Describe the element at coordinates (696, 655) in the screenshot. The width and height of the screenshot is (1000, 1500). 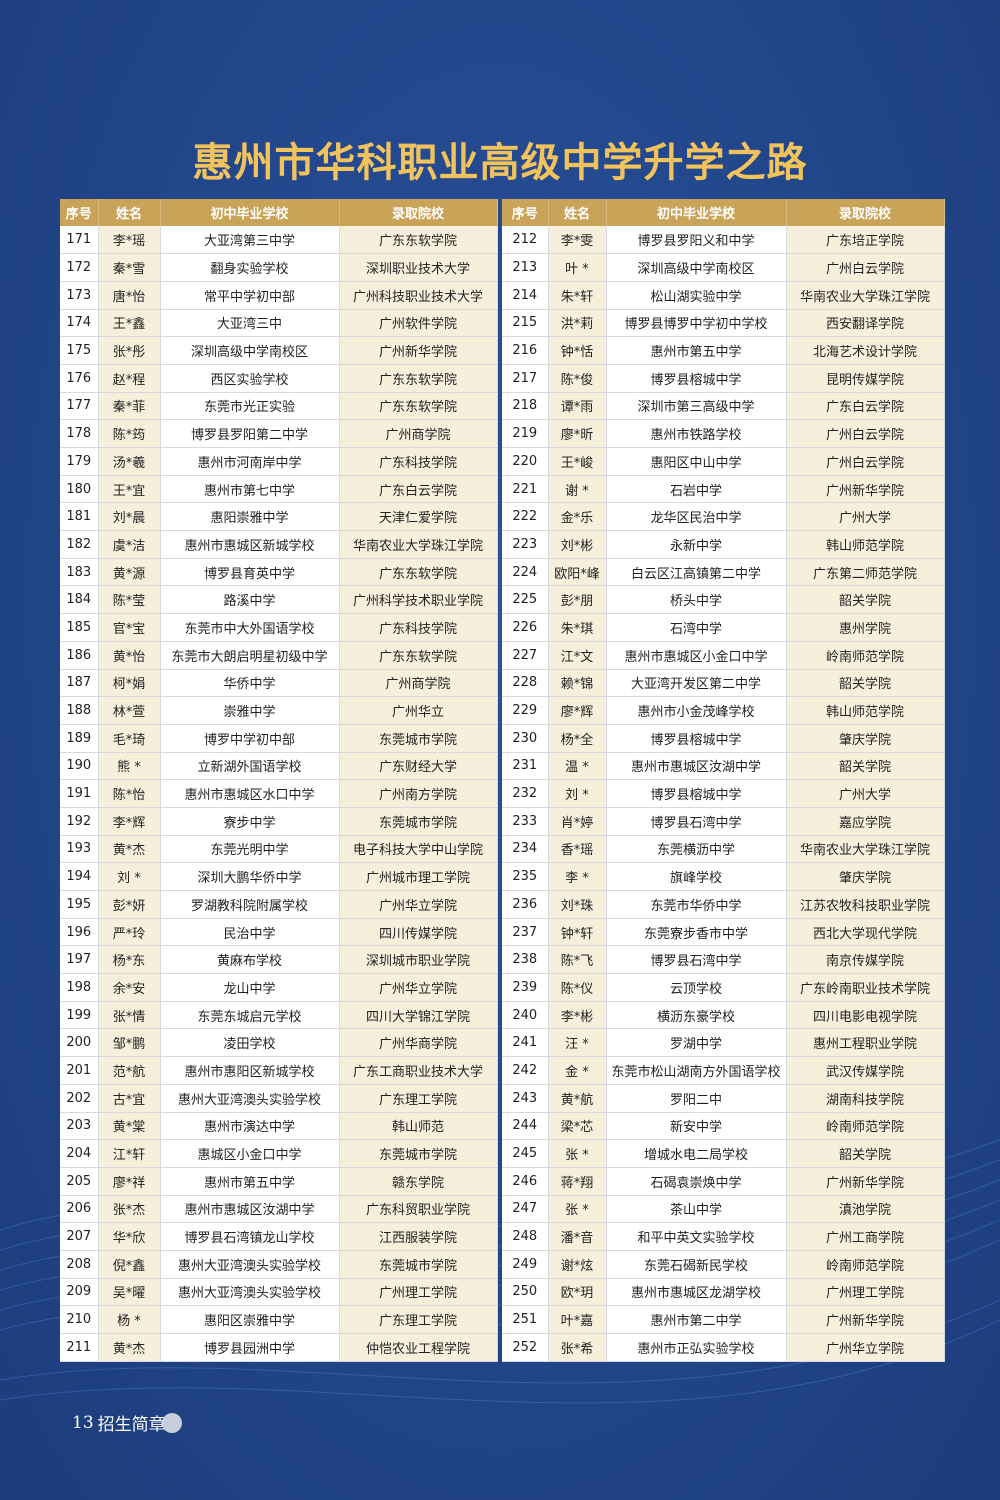
I see `middle-school: 惠州市惠城区小金口中学` at that location.